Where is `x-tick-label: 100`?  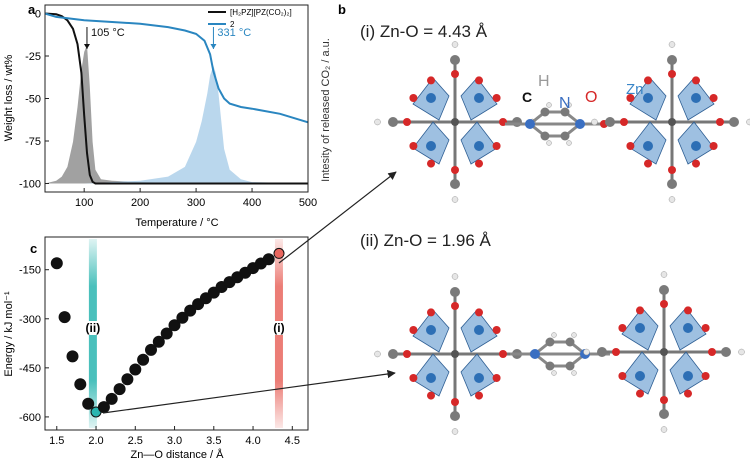 x-tick-label: 100 is located at coordinates (84, 203).